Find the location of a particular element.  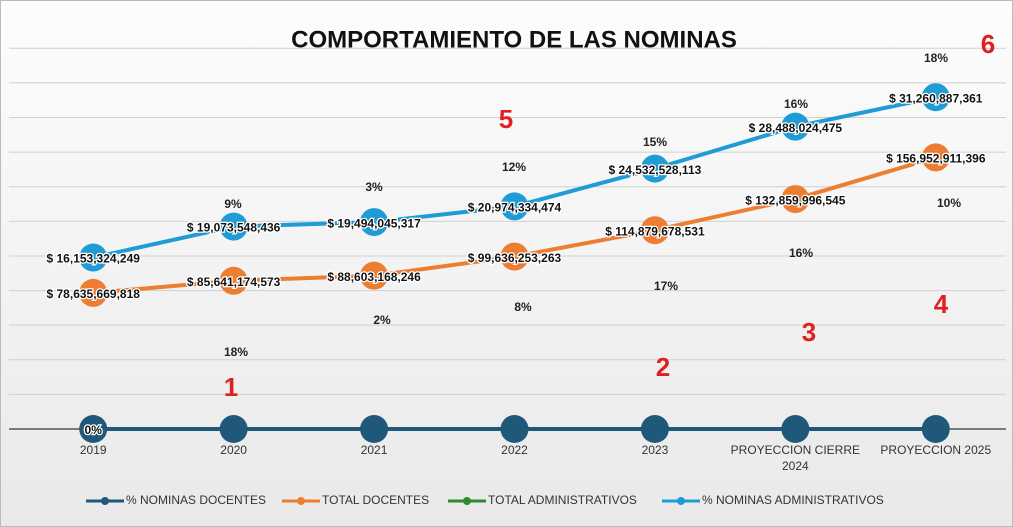

data-label: $ 156,952,911,396 is located at coordinates (936, 159).